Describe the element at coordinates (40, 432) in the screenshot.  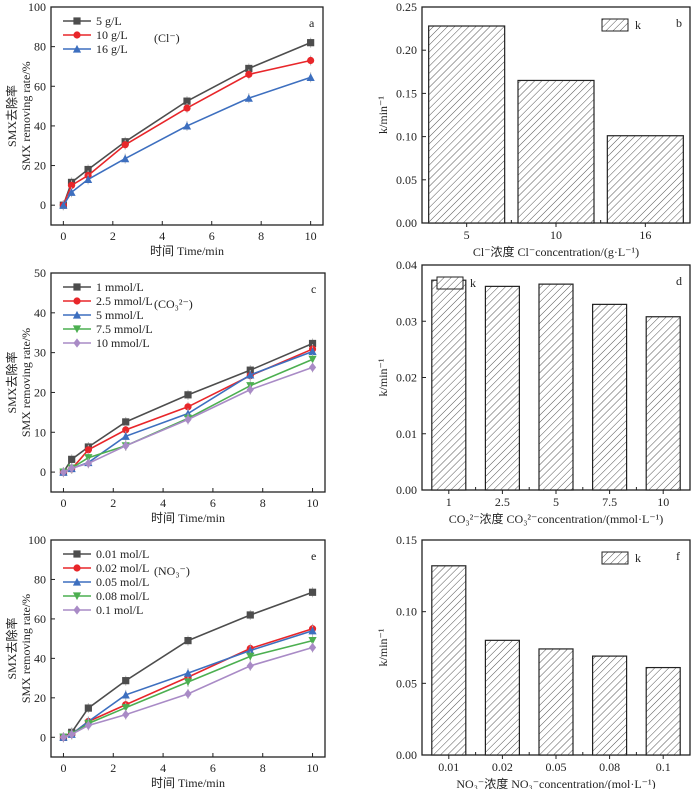
I see `y-tick-label: 10` at that location.